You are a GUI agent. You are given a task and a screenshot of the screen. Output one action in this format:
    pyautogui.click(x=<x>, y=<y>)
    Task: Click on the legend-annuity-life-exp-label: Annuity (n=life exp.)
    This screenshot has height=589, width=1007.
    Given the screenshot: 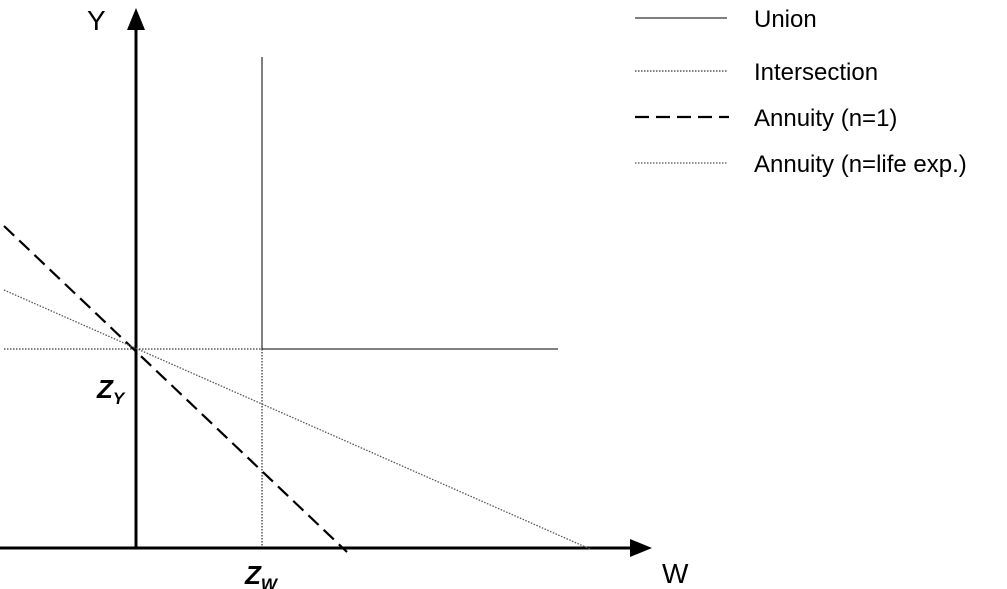 What is the action you would take?
    pyautogui.click(x=860, y=164)
    